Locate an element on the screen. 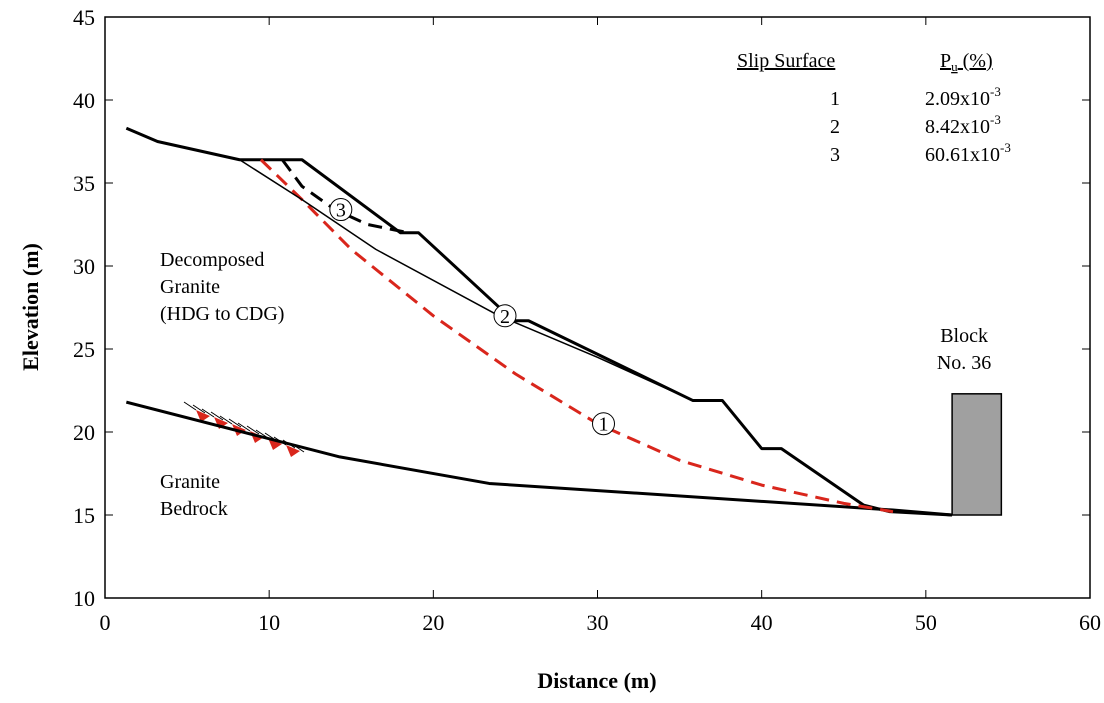 The height and width of the screenshot is (703, 1104). table-cell: 3 is located at coordinates (835, 155).